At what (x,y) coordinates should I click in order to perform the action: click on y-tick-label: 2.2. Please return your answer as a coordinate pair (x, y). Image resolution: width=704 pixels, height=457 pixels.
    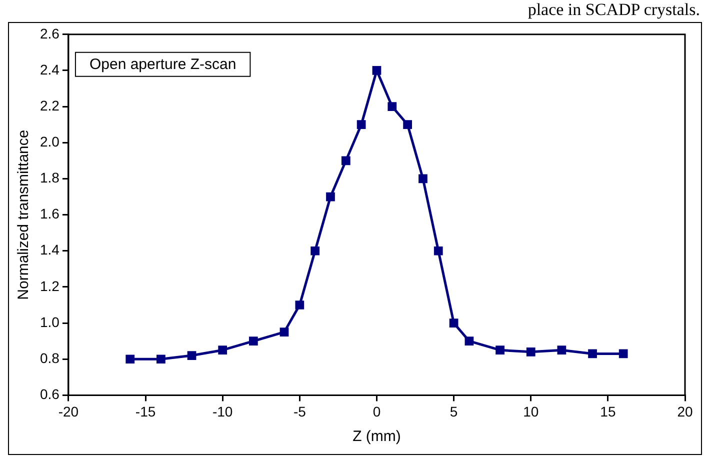
    Looking at the image, I should click on (50, 105).